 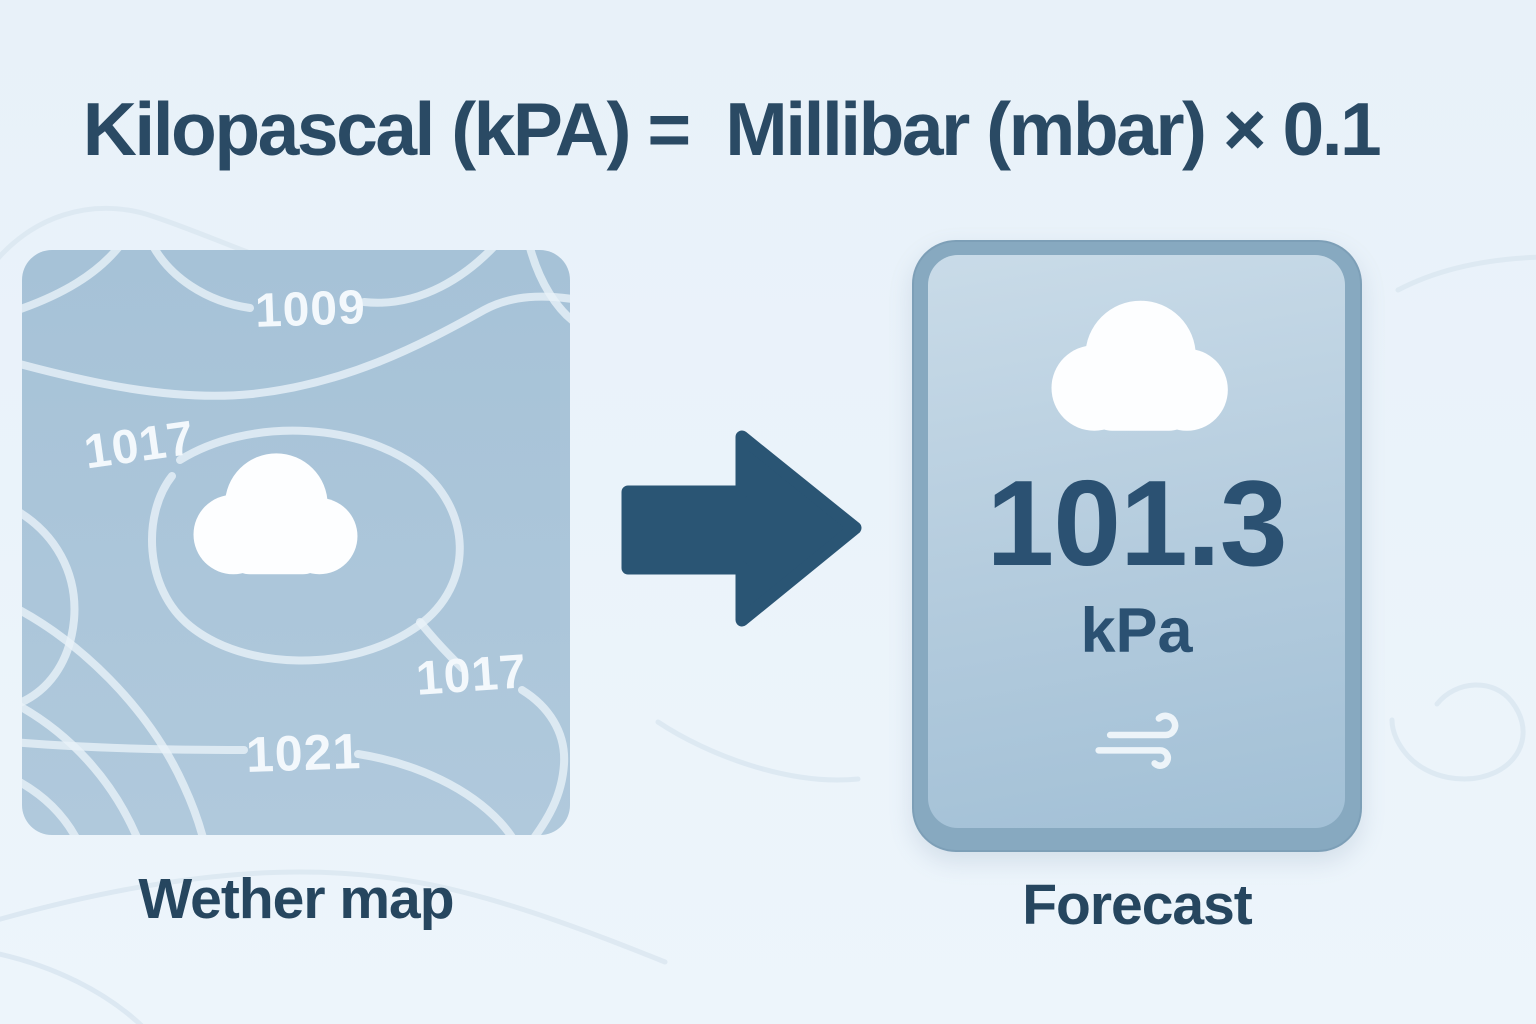 What do you see at coordinates (1465, 273) in the screenshot?
I see `decor-curve-top-right` at bounding box center [1465, 273].